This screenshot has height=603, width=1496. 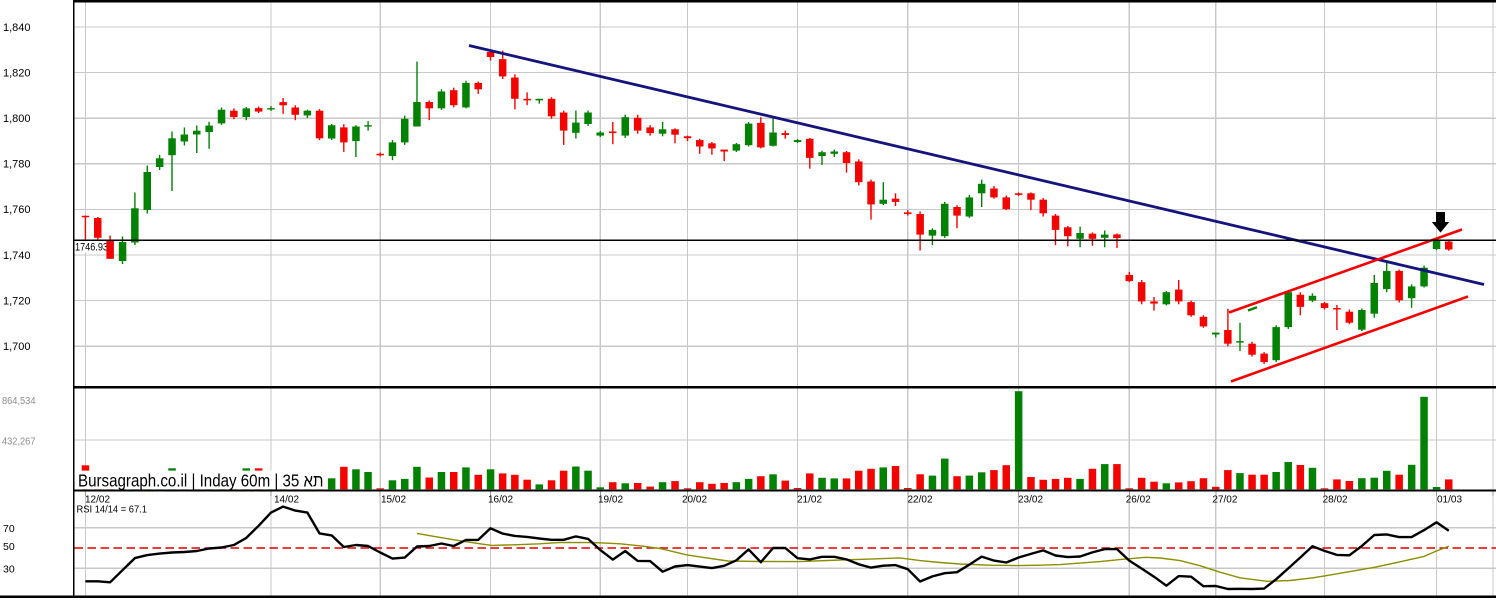 What do you see at coordinates (97, 500) in the screenshot?
I see `svg-text: 12/02` at bounding box center [97, 500].